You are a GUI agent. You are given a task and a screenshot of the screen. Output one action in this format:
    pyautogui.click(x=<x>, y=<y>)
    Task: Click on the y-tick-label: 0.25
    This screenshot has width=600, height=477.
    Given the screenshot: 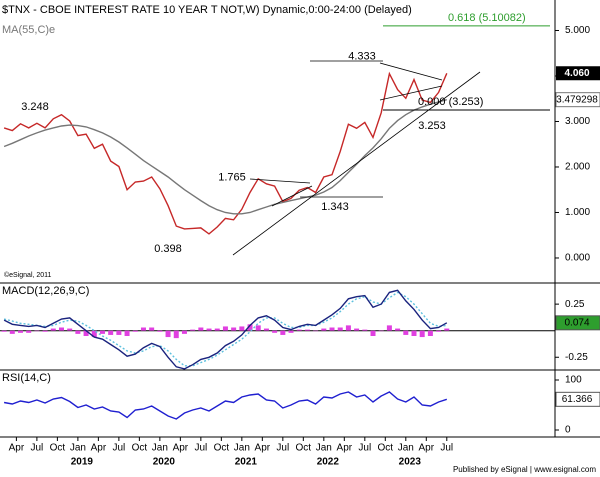 What is the action you would take?
    pyautogui.click(x=575, y=304)
    